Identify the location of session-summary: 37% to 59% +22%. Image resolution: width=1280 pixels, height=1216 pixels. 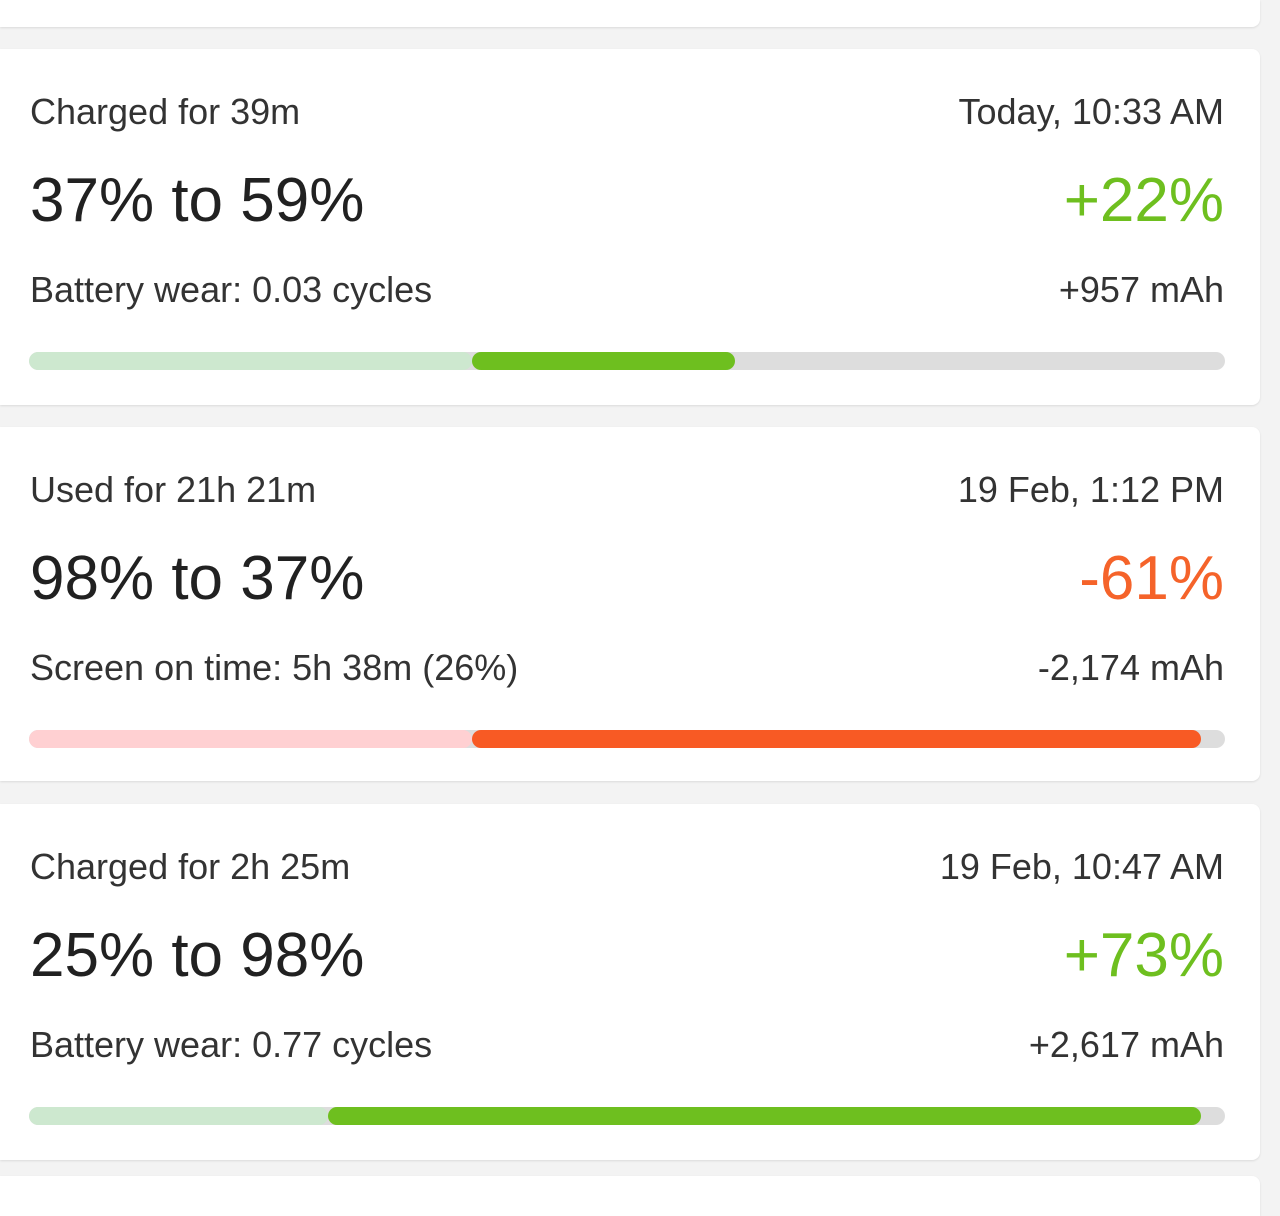
(627, 200).